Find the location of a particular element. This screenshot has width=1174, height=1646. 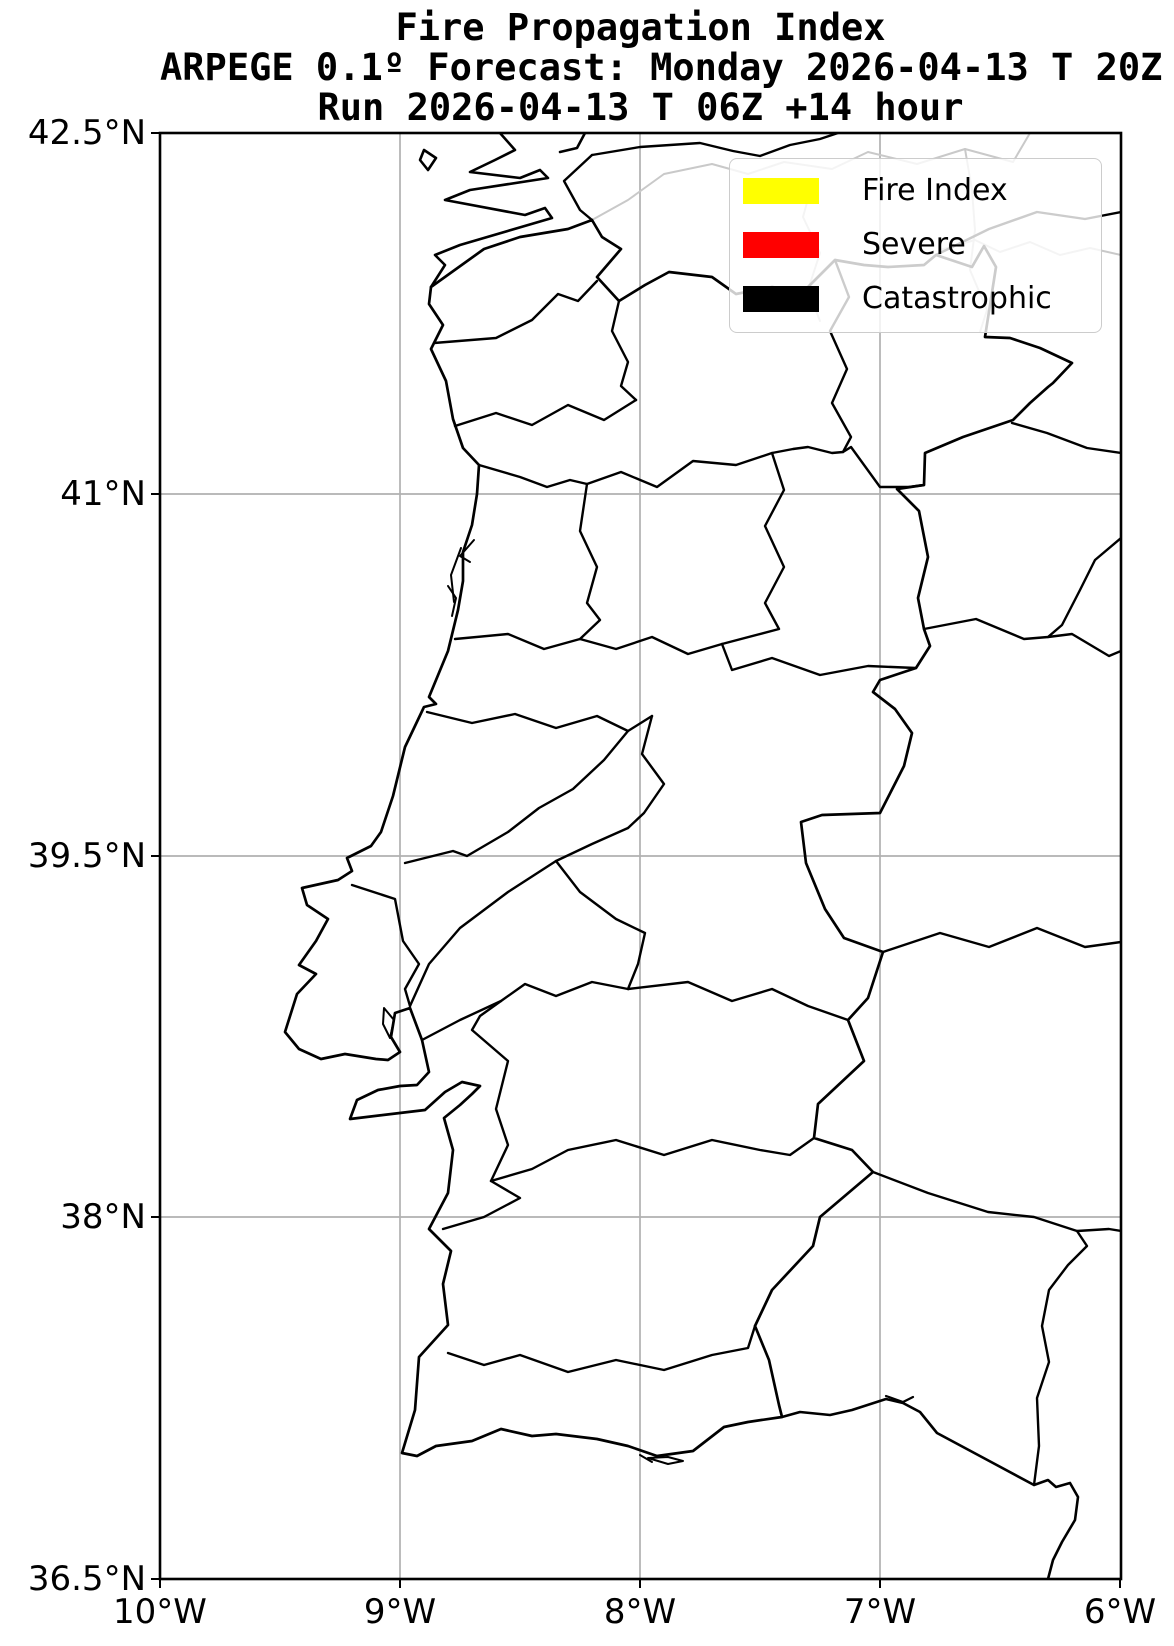

legend-label: Fire Index is located at coordinates (935, 190).